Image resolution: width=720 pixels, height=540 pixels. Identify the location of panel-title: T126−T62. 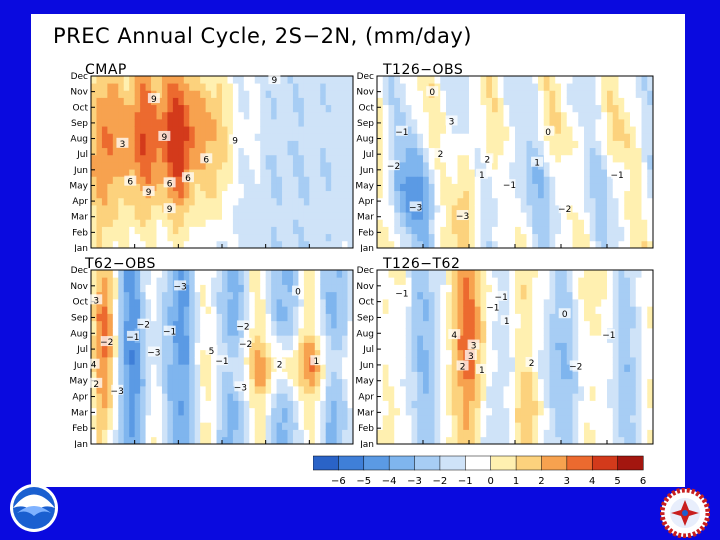
(422, 264).